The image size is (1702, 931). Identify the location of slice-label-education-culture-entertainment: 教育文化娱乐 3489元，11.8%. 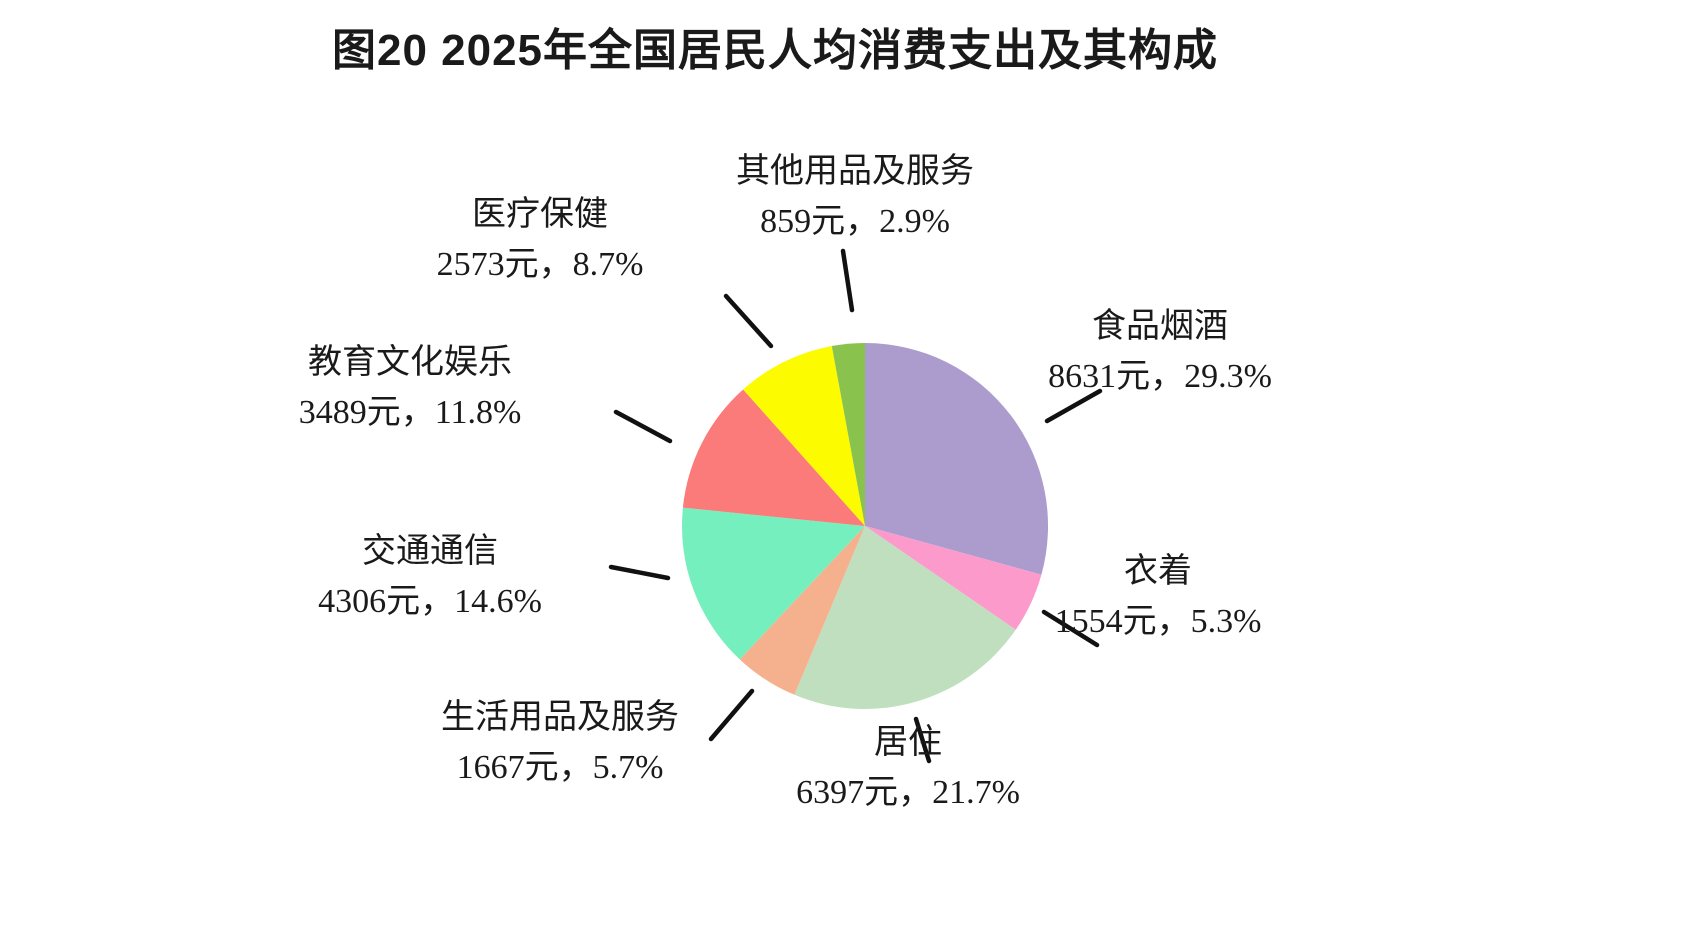
(410, 388).